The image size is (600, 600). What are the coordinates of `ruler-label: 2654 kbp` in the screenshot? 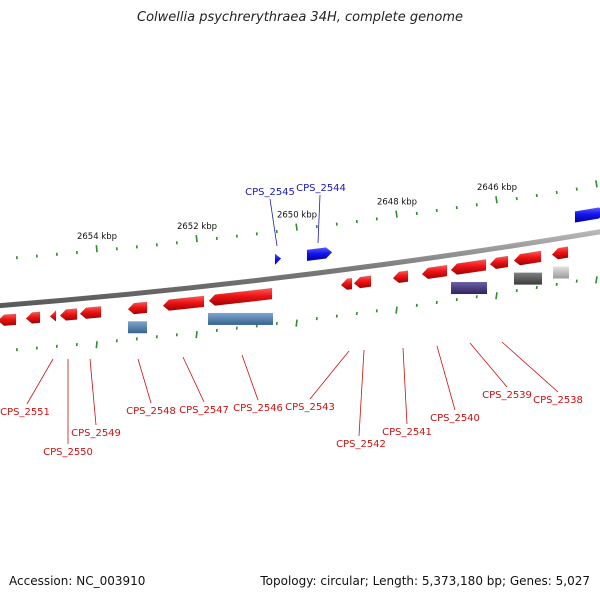 It's located at (97, 237).